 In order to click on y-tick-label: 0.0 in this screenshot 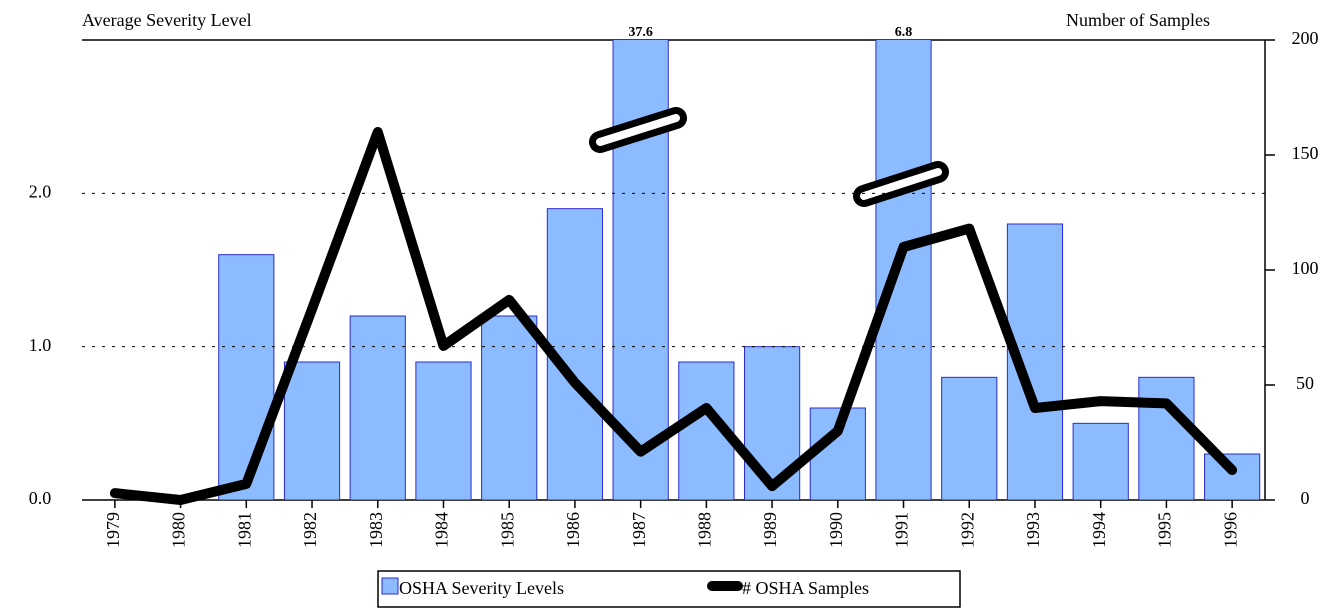, I will do `click(40, 498)`.